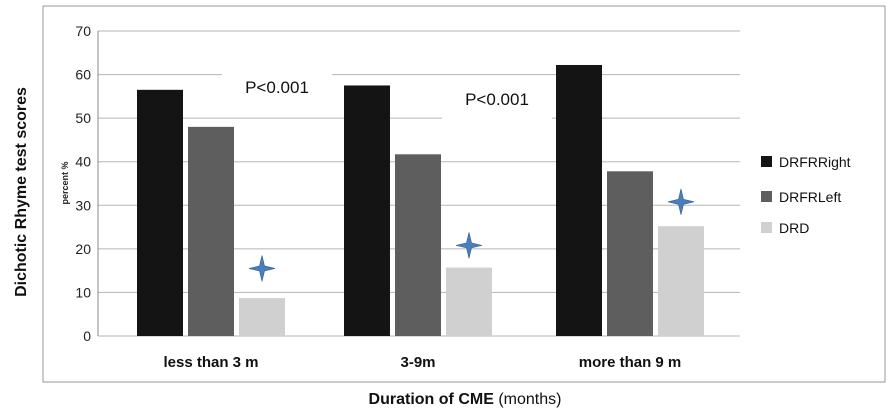  I want to click on legend-label: DRD, so click(794, 228).